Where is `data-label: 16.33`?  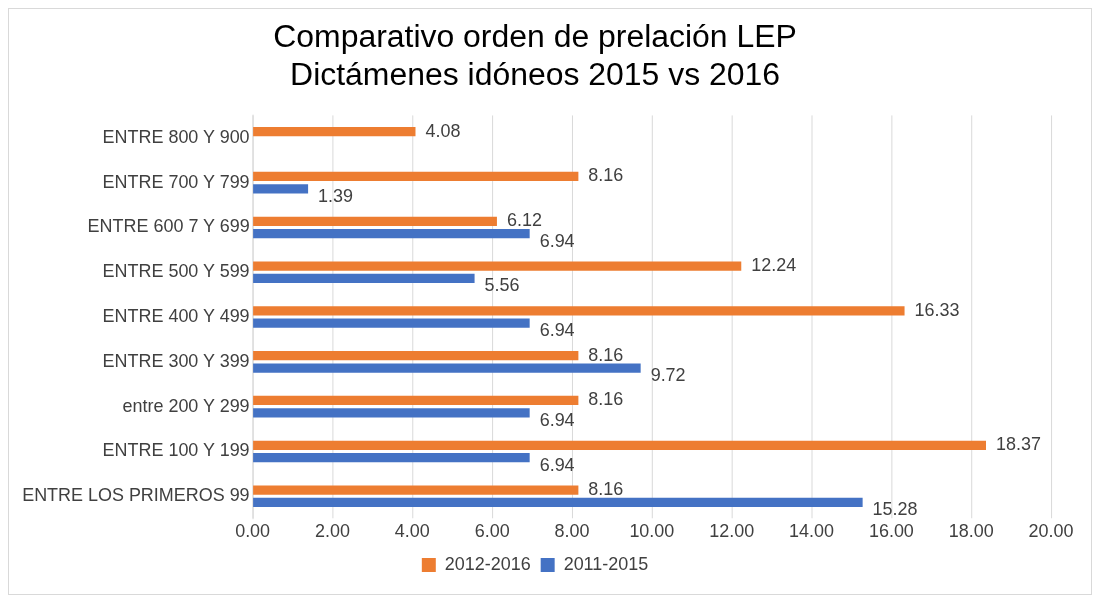
data-label: 16.33 is located at coordinates (937, 309).